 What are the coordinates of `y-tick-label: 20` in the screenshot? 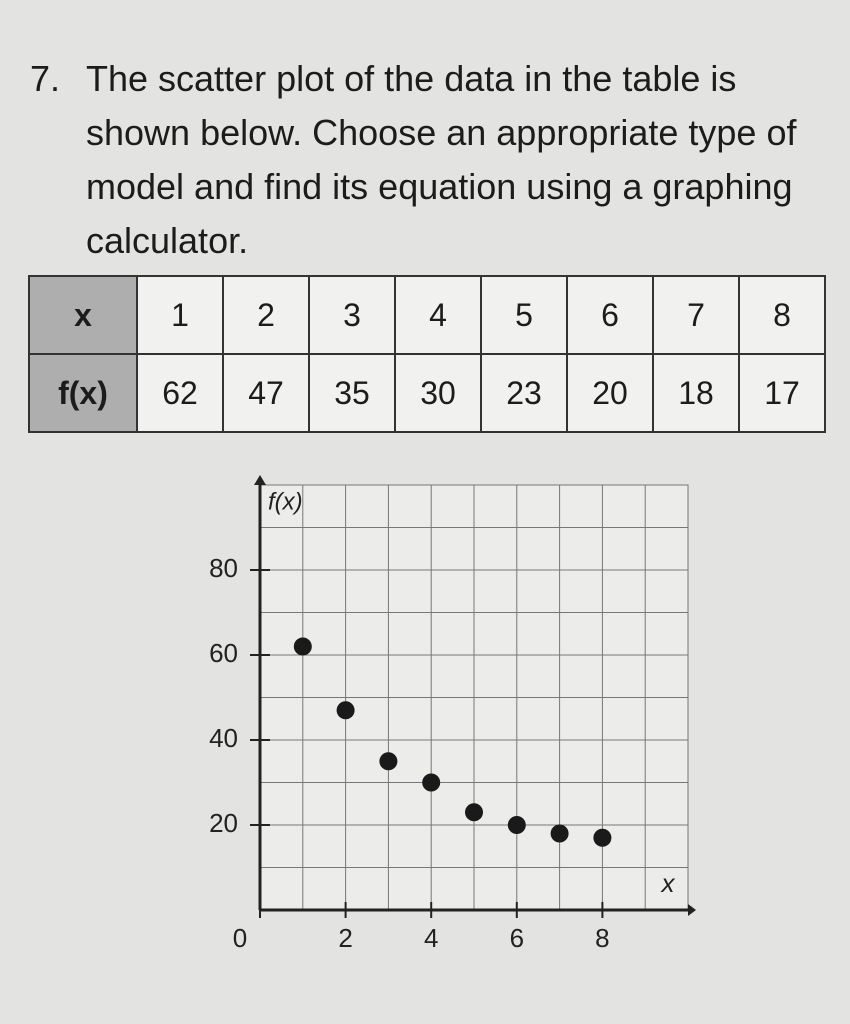 It's located at (223, 823).